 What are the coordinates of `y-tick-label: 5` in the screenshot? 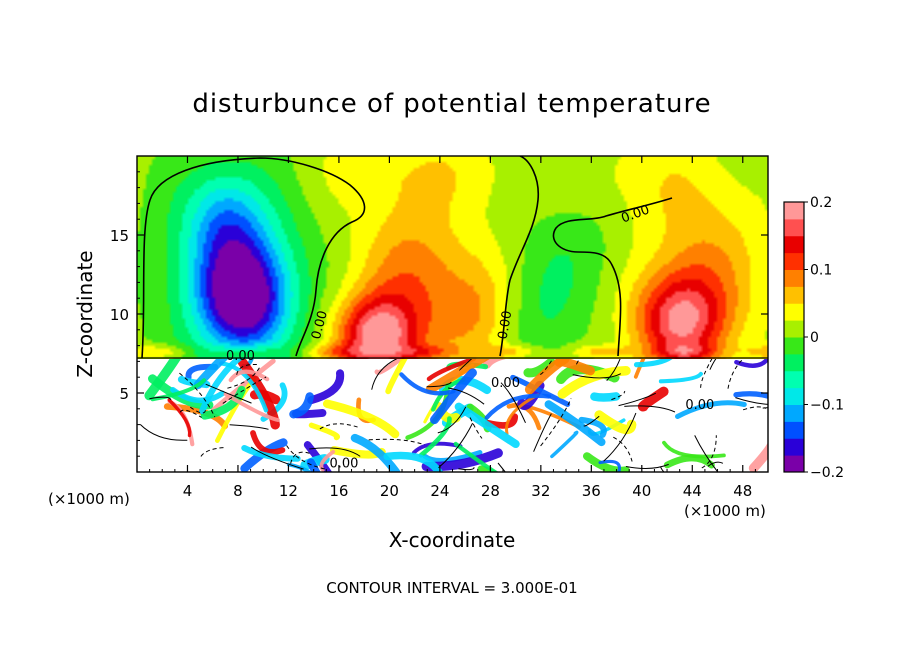 It's located at (124, 394).